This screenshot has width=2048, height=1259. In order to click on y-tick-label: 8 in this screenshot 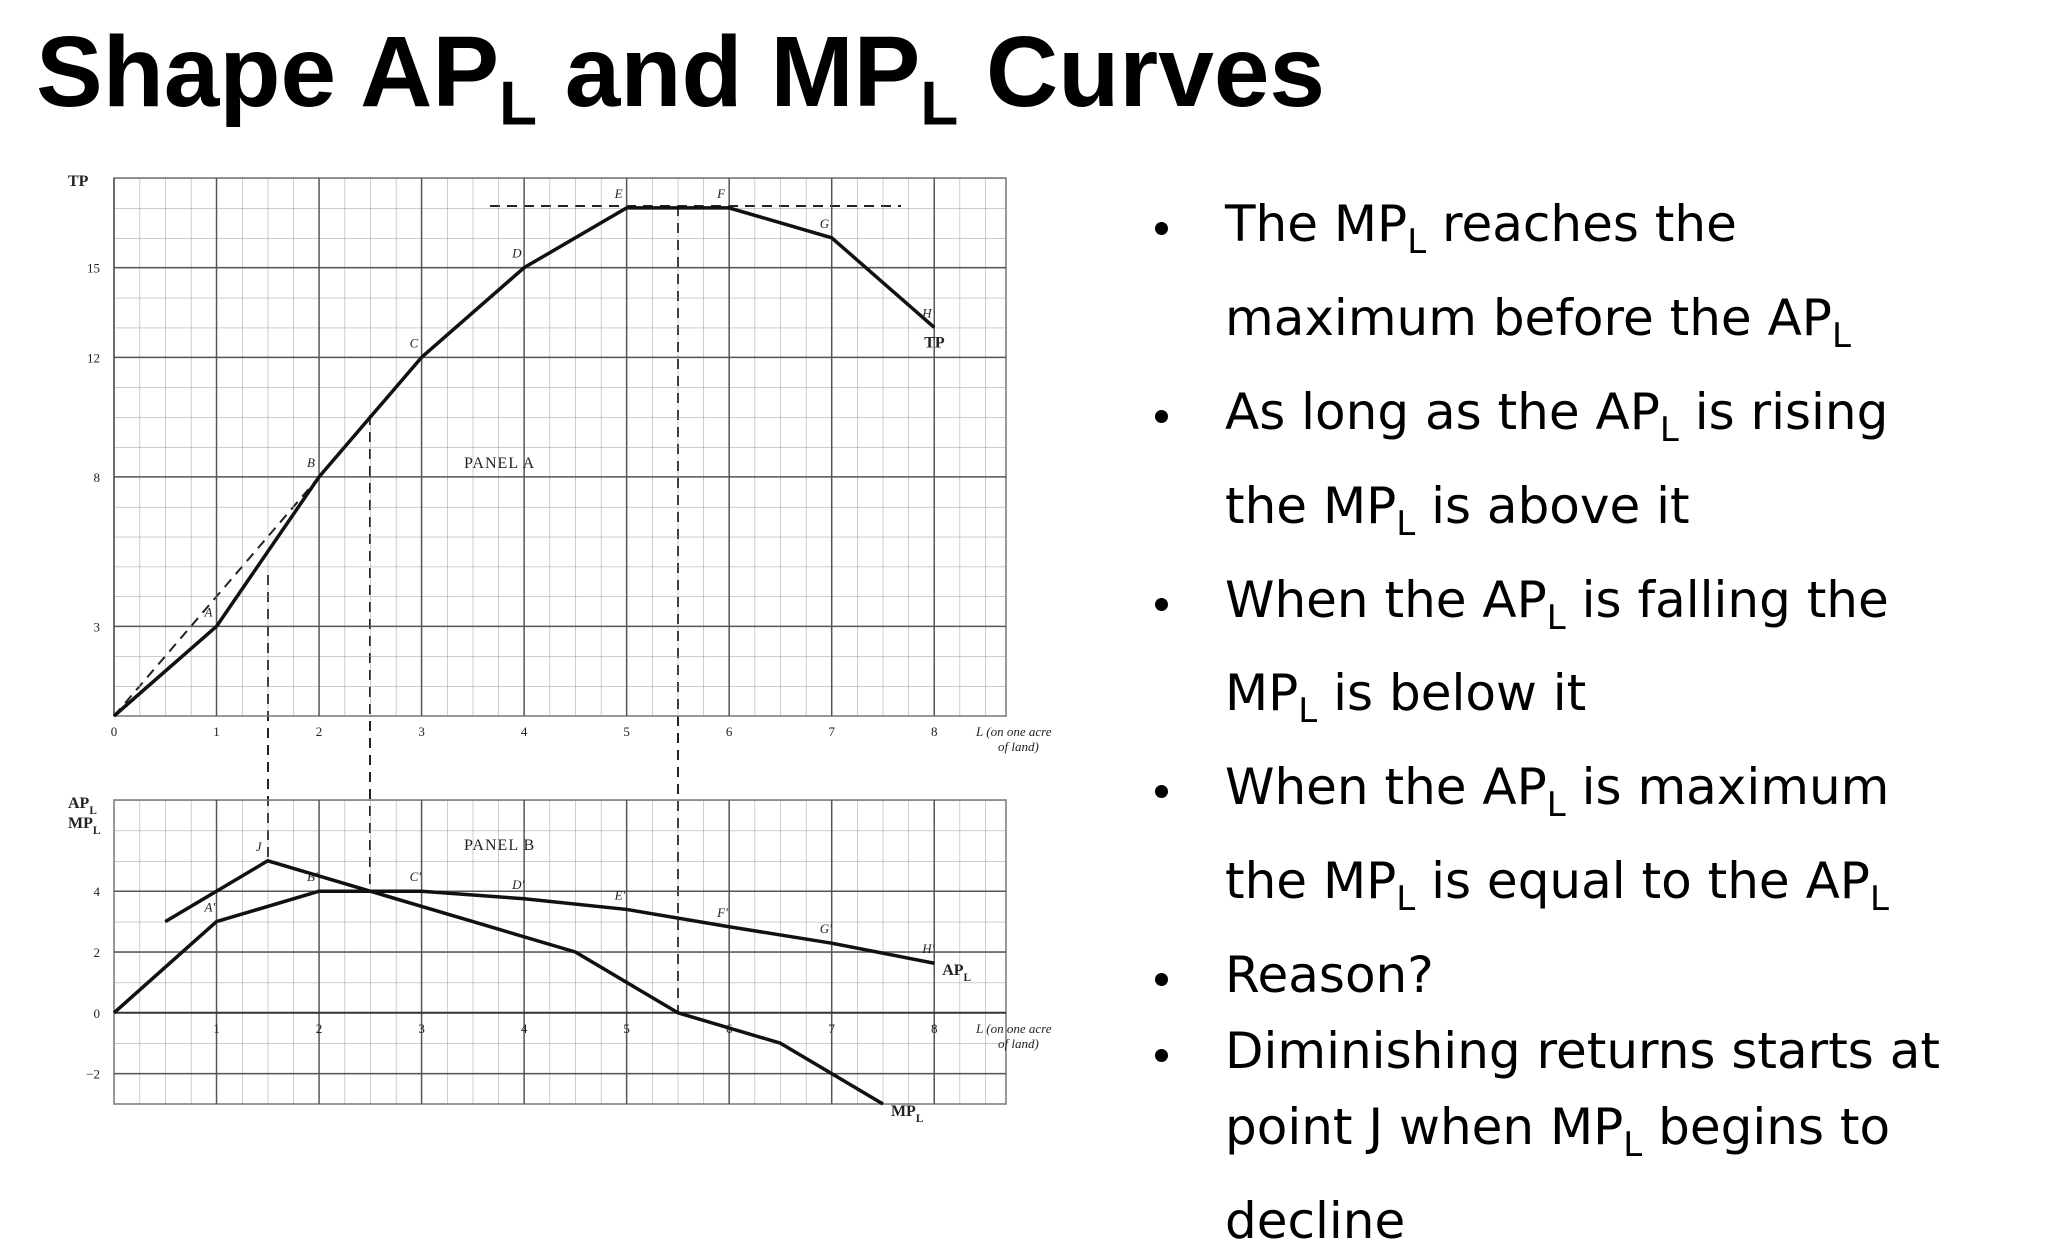, I will do `click(97, 477)`.